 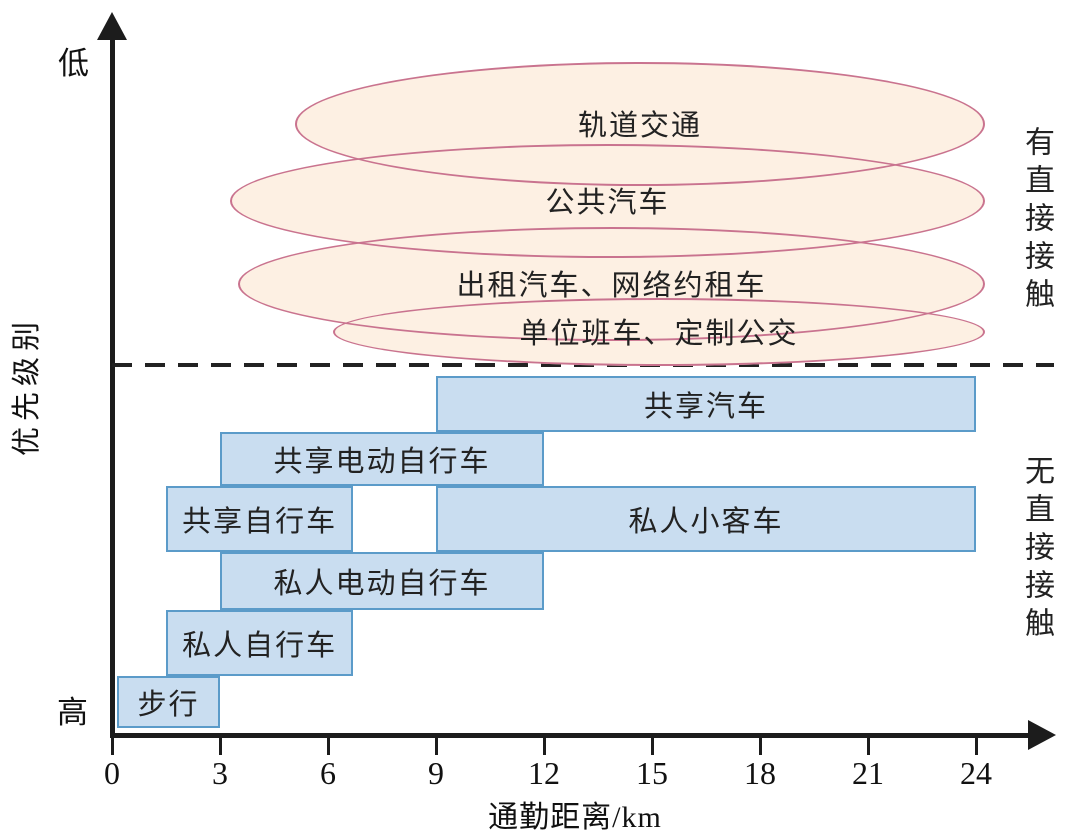 What do you see at coordinates (72, 712) in the screenshot?
I see `priority-high-label: 高` at bounding box center [72, 712].